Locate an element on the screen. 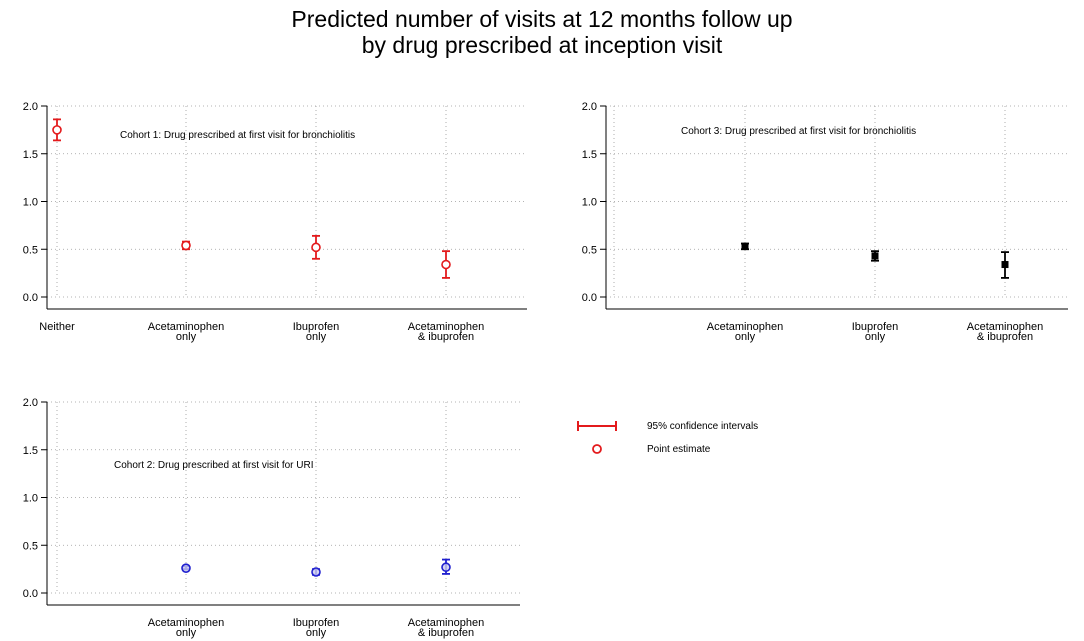  panel-2-y-tick-label: 0.0 is located at coordinates (589, 298).